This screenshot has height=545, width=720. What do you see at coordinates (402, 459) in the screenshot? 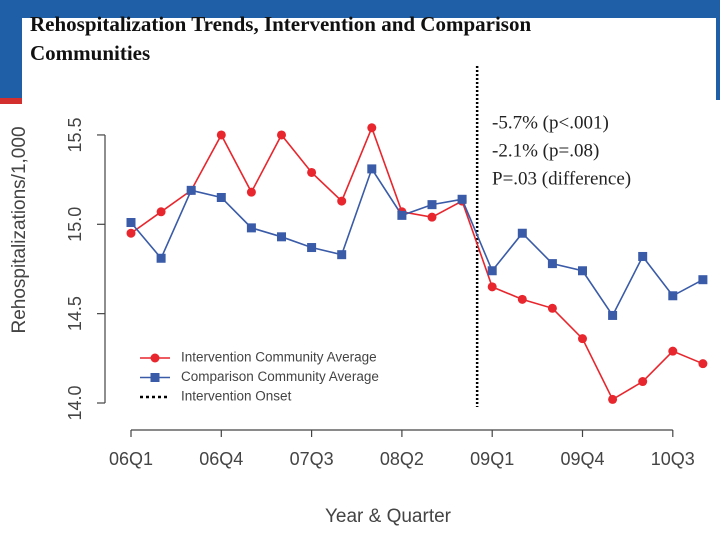
I see `x-tick-label: 08Q2` at bounding box center [402, 459].